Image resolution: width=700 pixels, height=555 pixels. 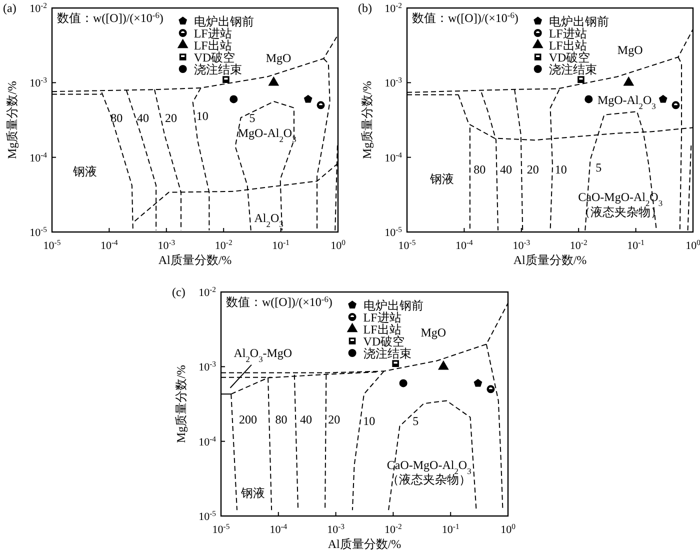 I want to click on annotation: MgO-Al$_{2}$O$_{3}$, so click(x=626, y=101).